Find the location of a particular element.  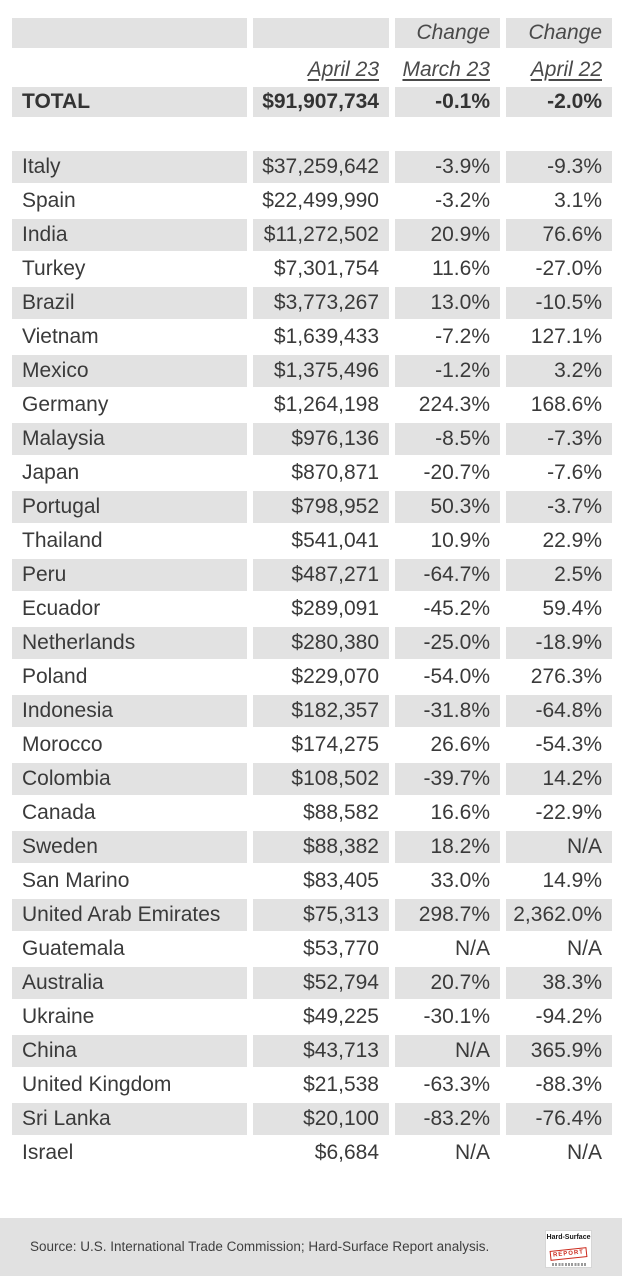

header-row-periods: April 23 March 23 April 22 is located at coordinates (312, 67).